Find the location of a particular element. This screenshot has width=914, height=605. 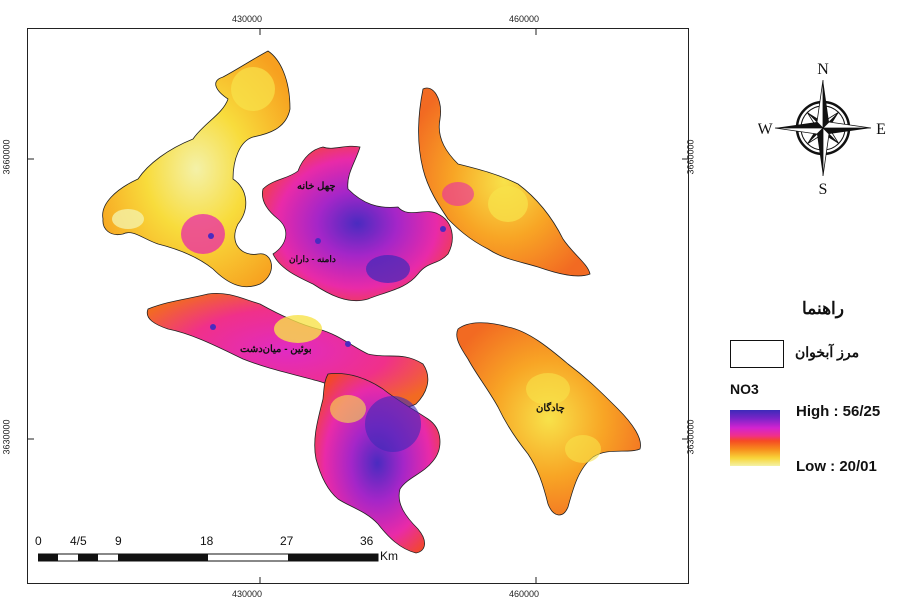

x-tick-label-bottom-2: 460000 is located at coordinates (524, 594).